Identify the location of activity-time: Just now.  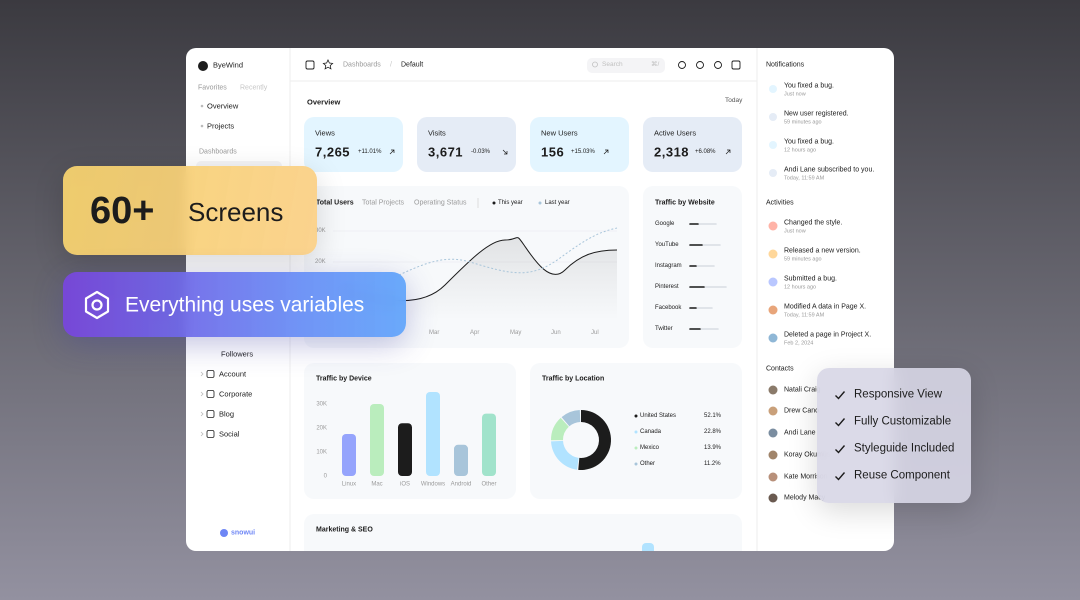
(795, 231).